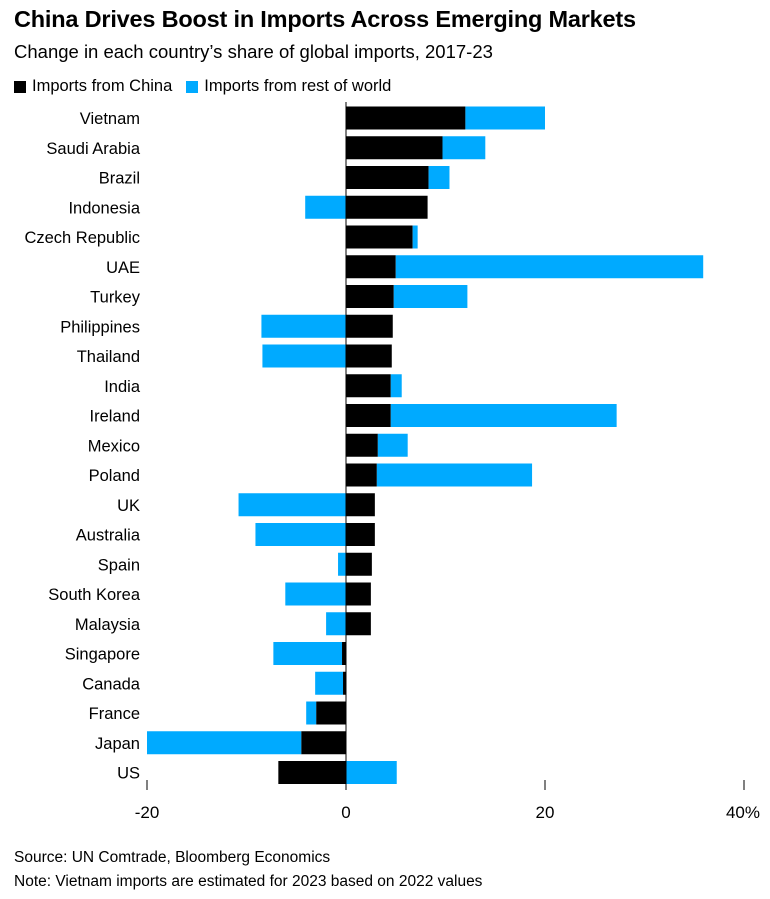 Image resolution: width=770 pixels, height=899 pixels. Describe the element at coordinates (93, 149) in the screenshot. I see `category-label-saudi-arabia: Saudi Arabia` at that location.